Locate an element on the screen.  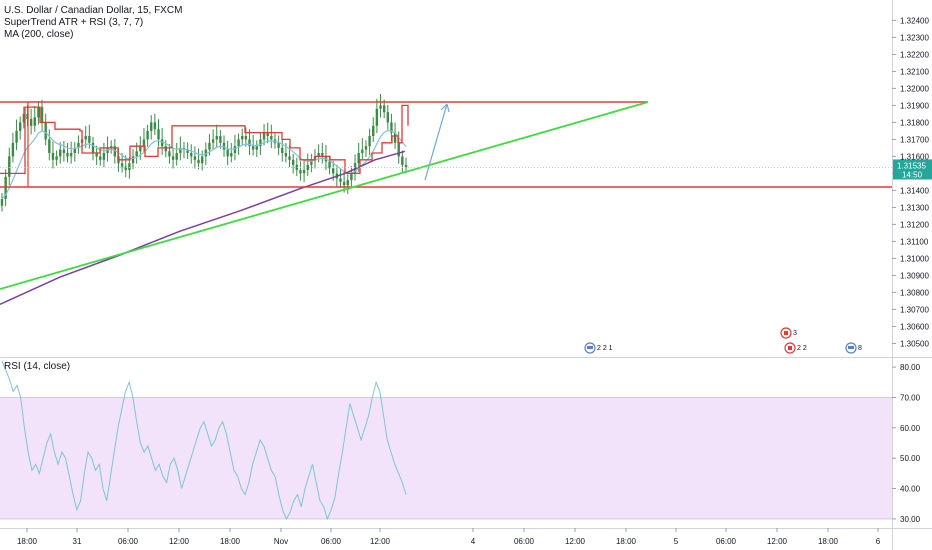
event-count: 3 is located at coordinates (795, 333).